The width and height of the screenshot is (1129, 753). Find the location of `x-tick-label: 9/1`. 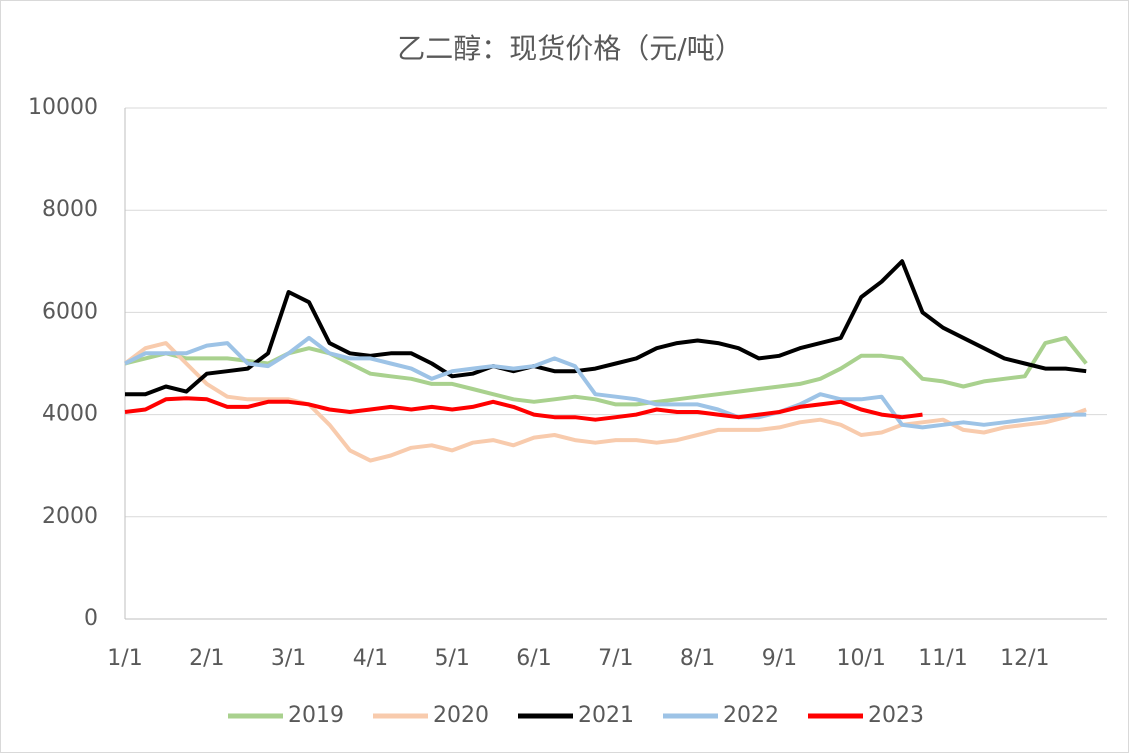

x-tick-label: 9/1 is located at coordinates (779, 658).